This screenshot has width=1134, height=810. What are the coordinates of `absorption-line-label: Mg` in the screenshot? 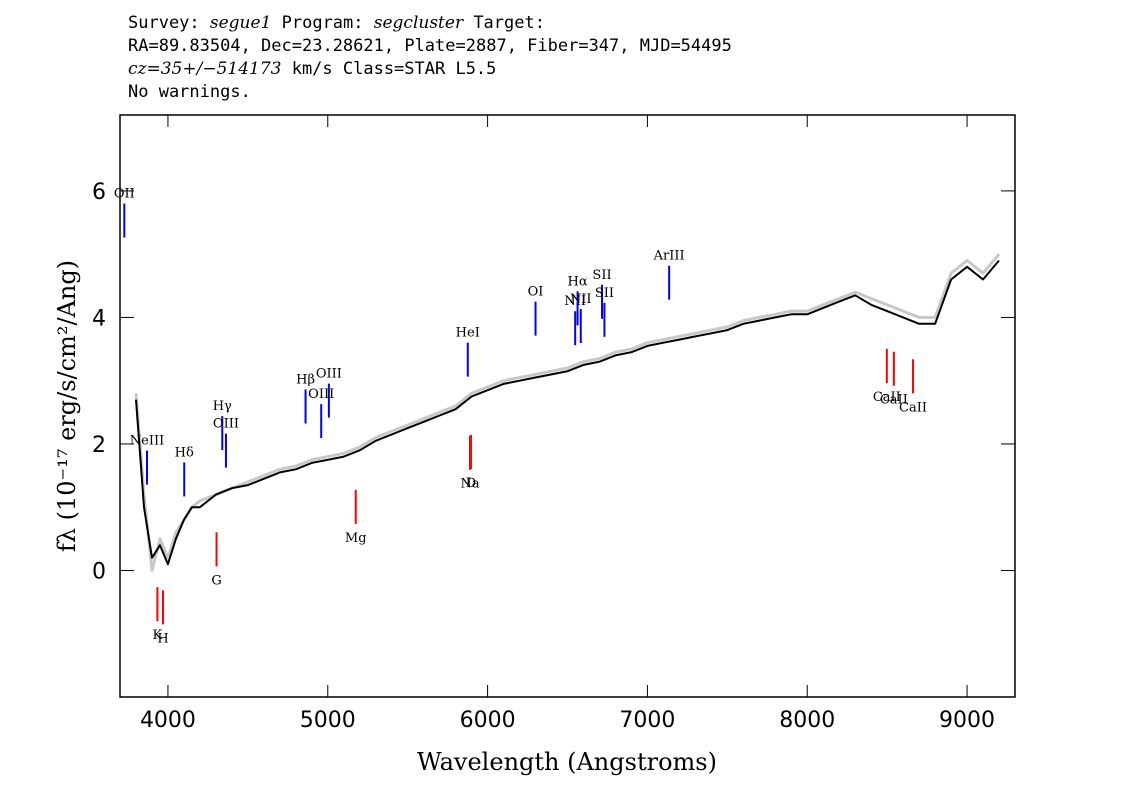 It's located at (356, 538).